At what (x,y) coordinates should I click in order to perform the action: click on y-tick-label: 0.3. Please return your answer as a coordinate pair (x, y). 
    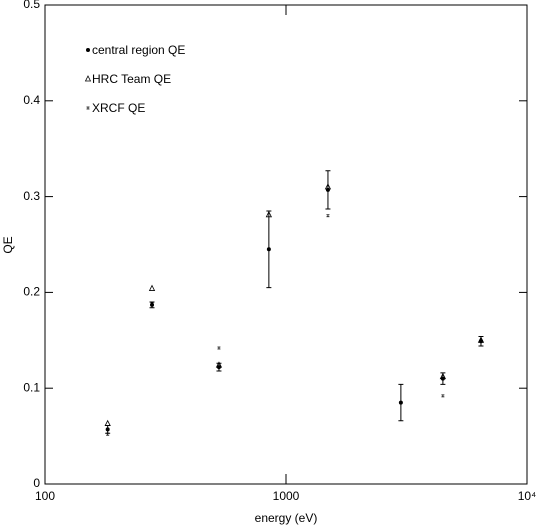
    Looking at the image, I should click on (31, 196).